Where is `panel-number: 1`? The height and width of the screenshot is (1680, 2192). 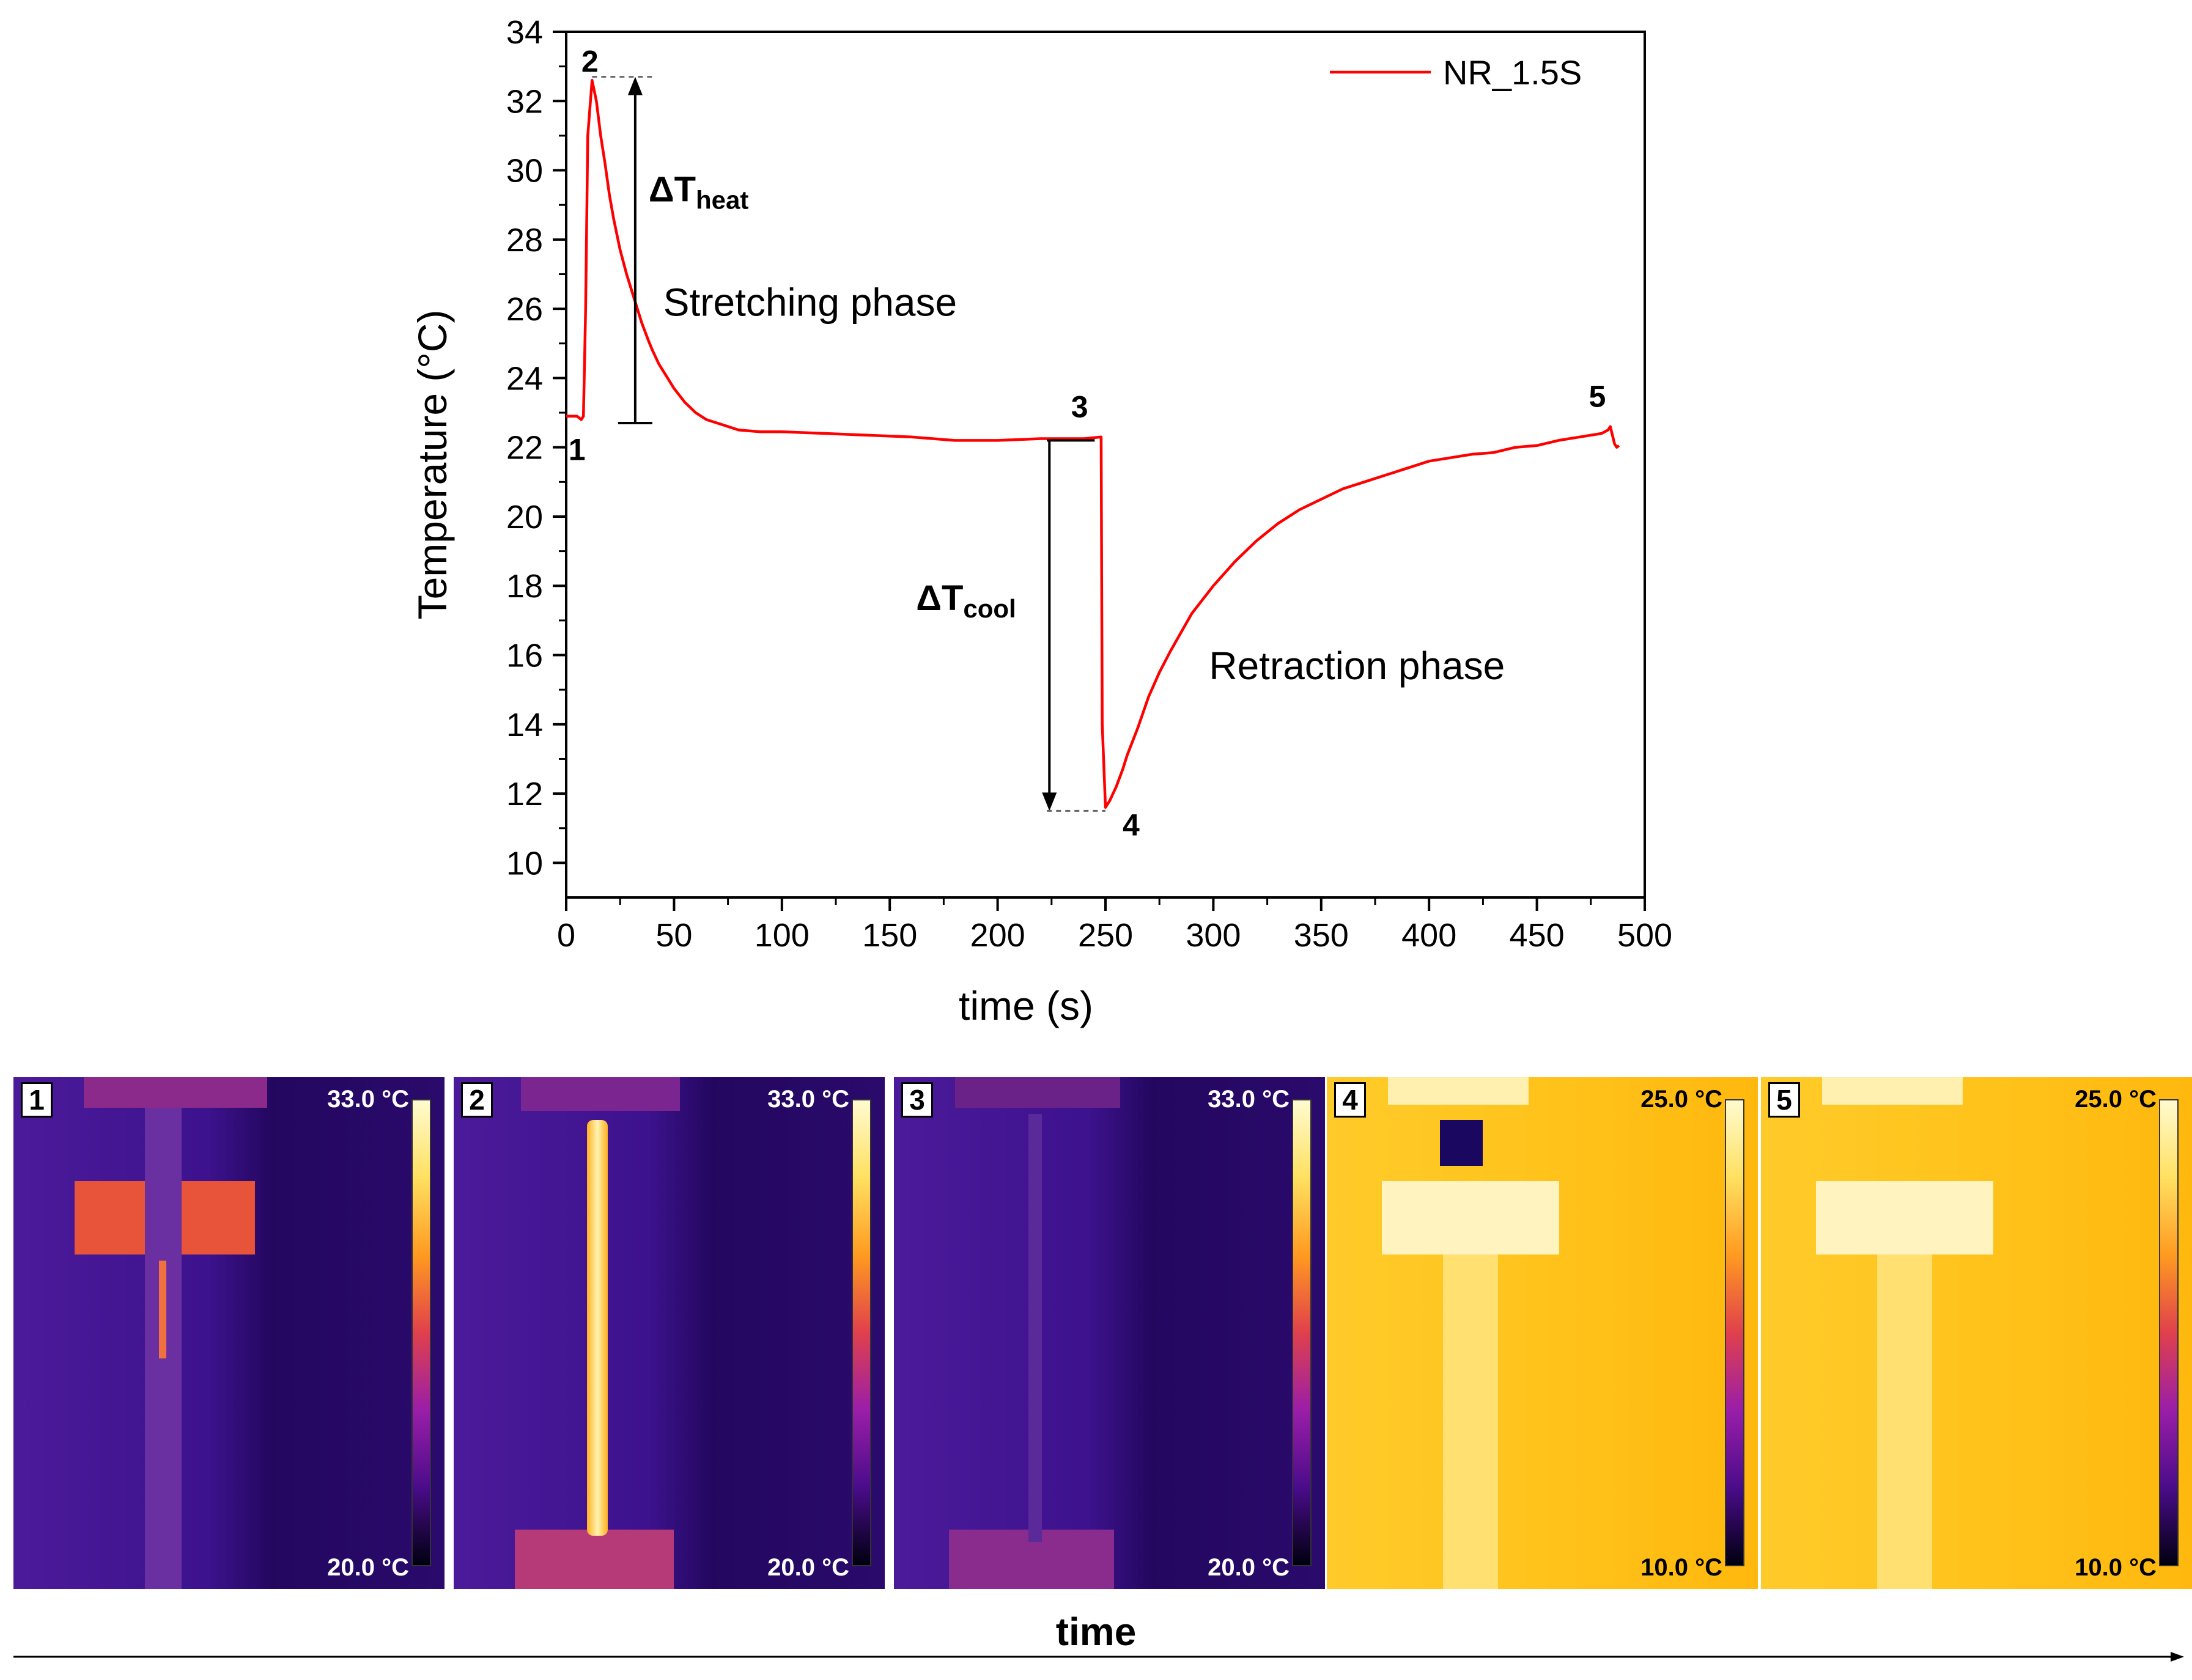 panel-number: 1 is located at coordinates (37, 1100).